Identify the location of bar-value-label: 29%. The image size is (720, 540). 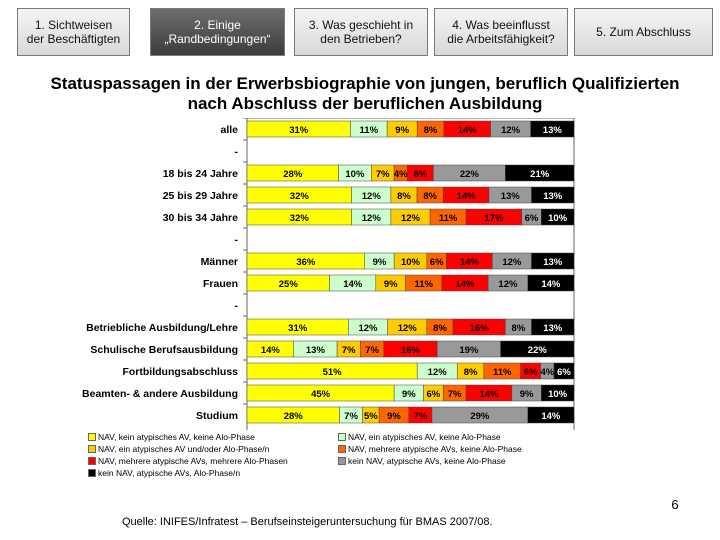
(480, 416).